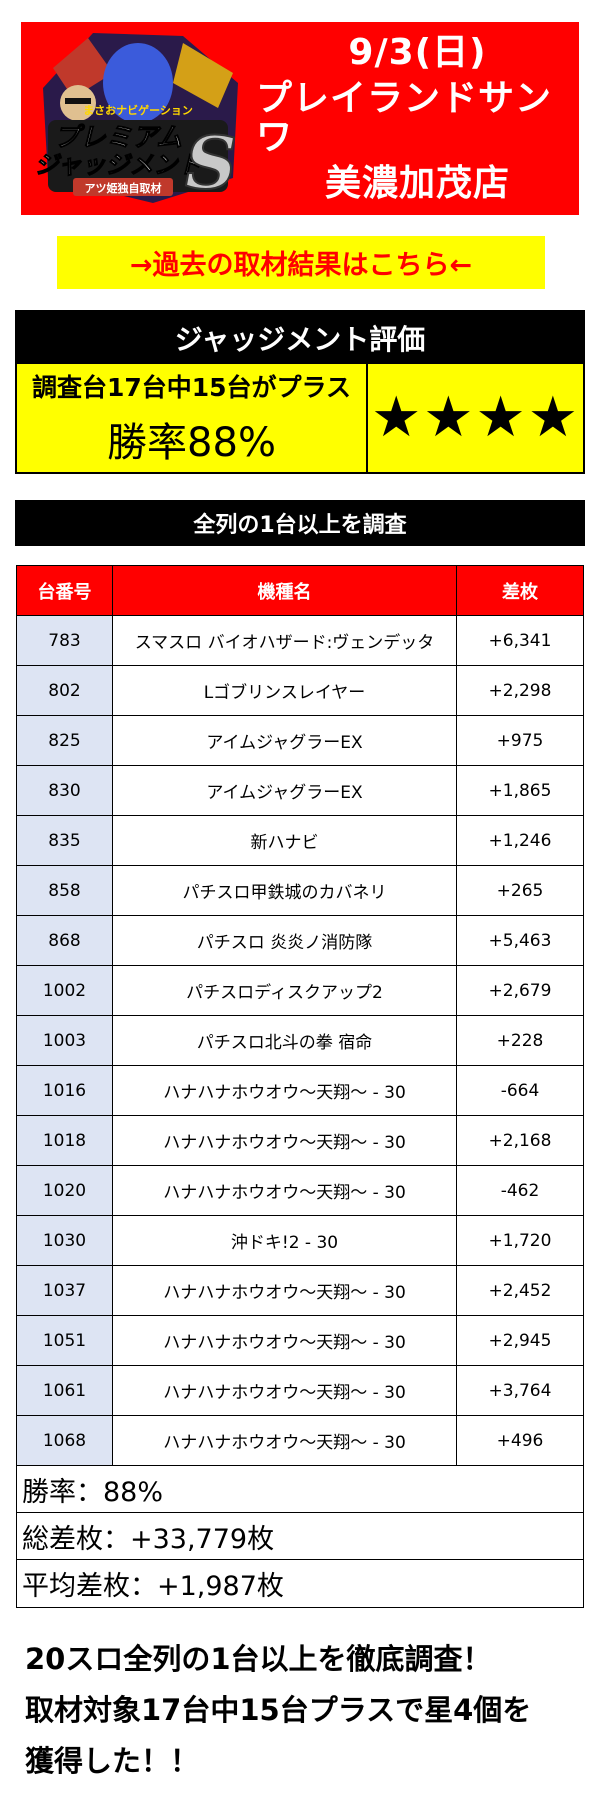 This screenshot has height=1799, width=600. I want to click on machine-number-cell: 825, so click(65, 740).